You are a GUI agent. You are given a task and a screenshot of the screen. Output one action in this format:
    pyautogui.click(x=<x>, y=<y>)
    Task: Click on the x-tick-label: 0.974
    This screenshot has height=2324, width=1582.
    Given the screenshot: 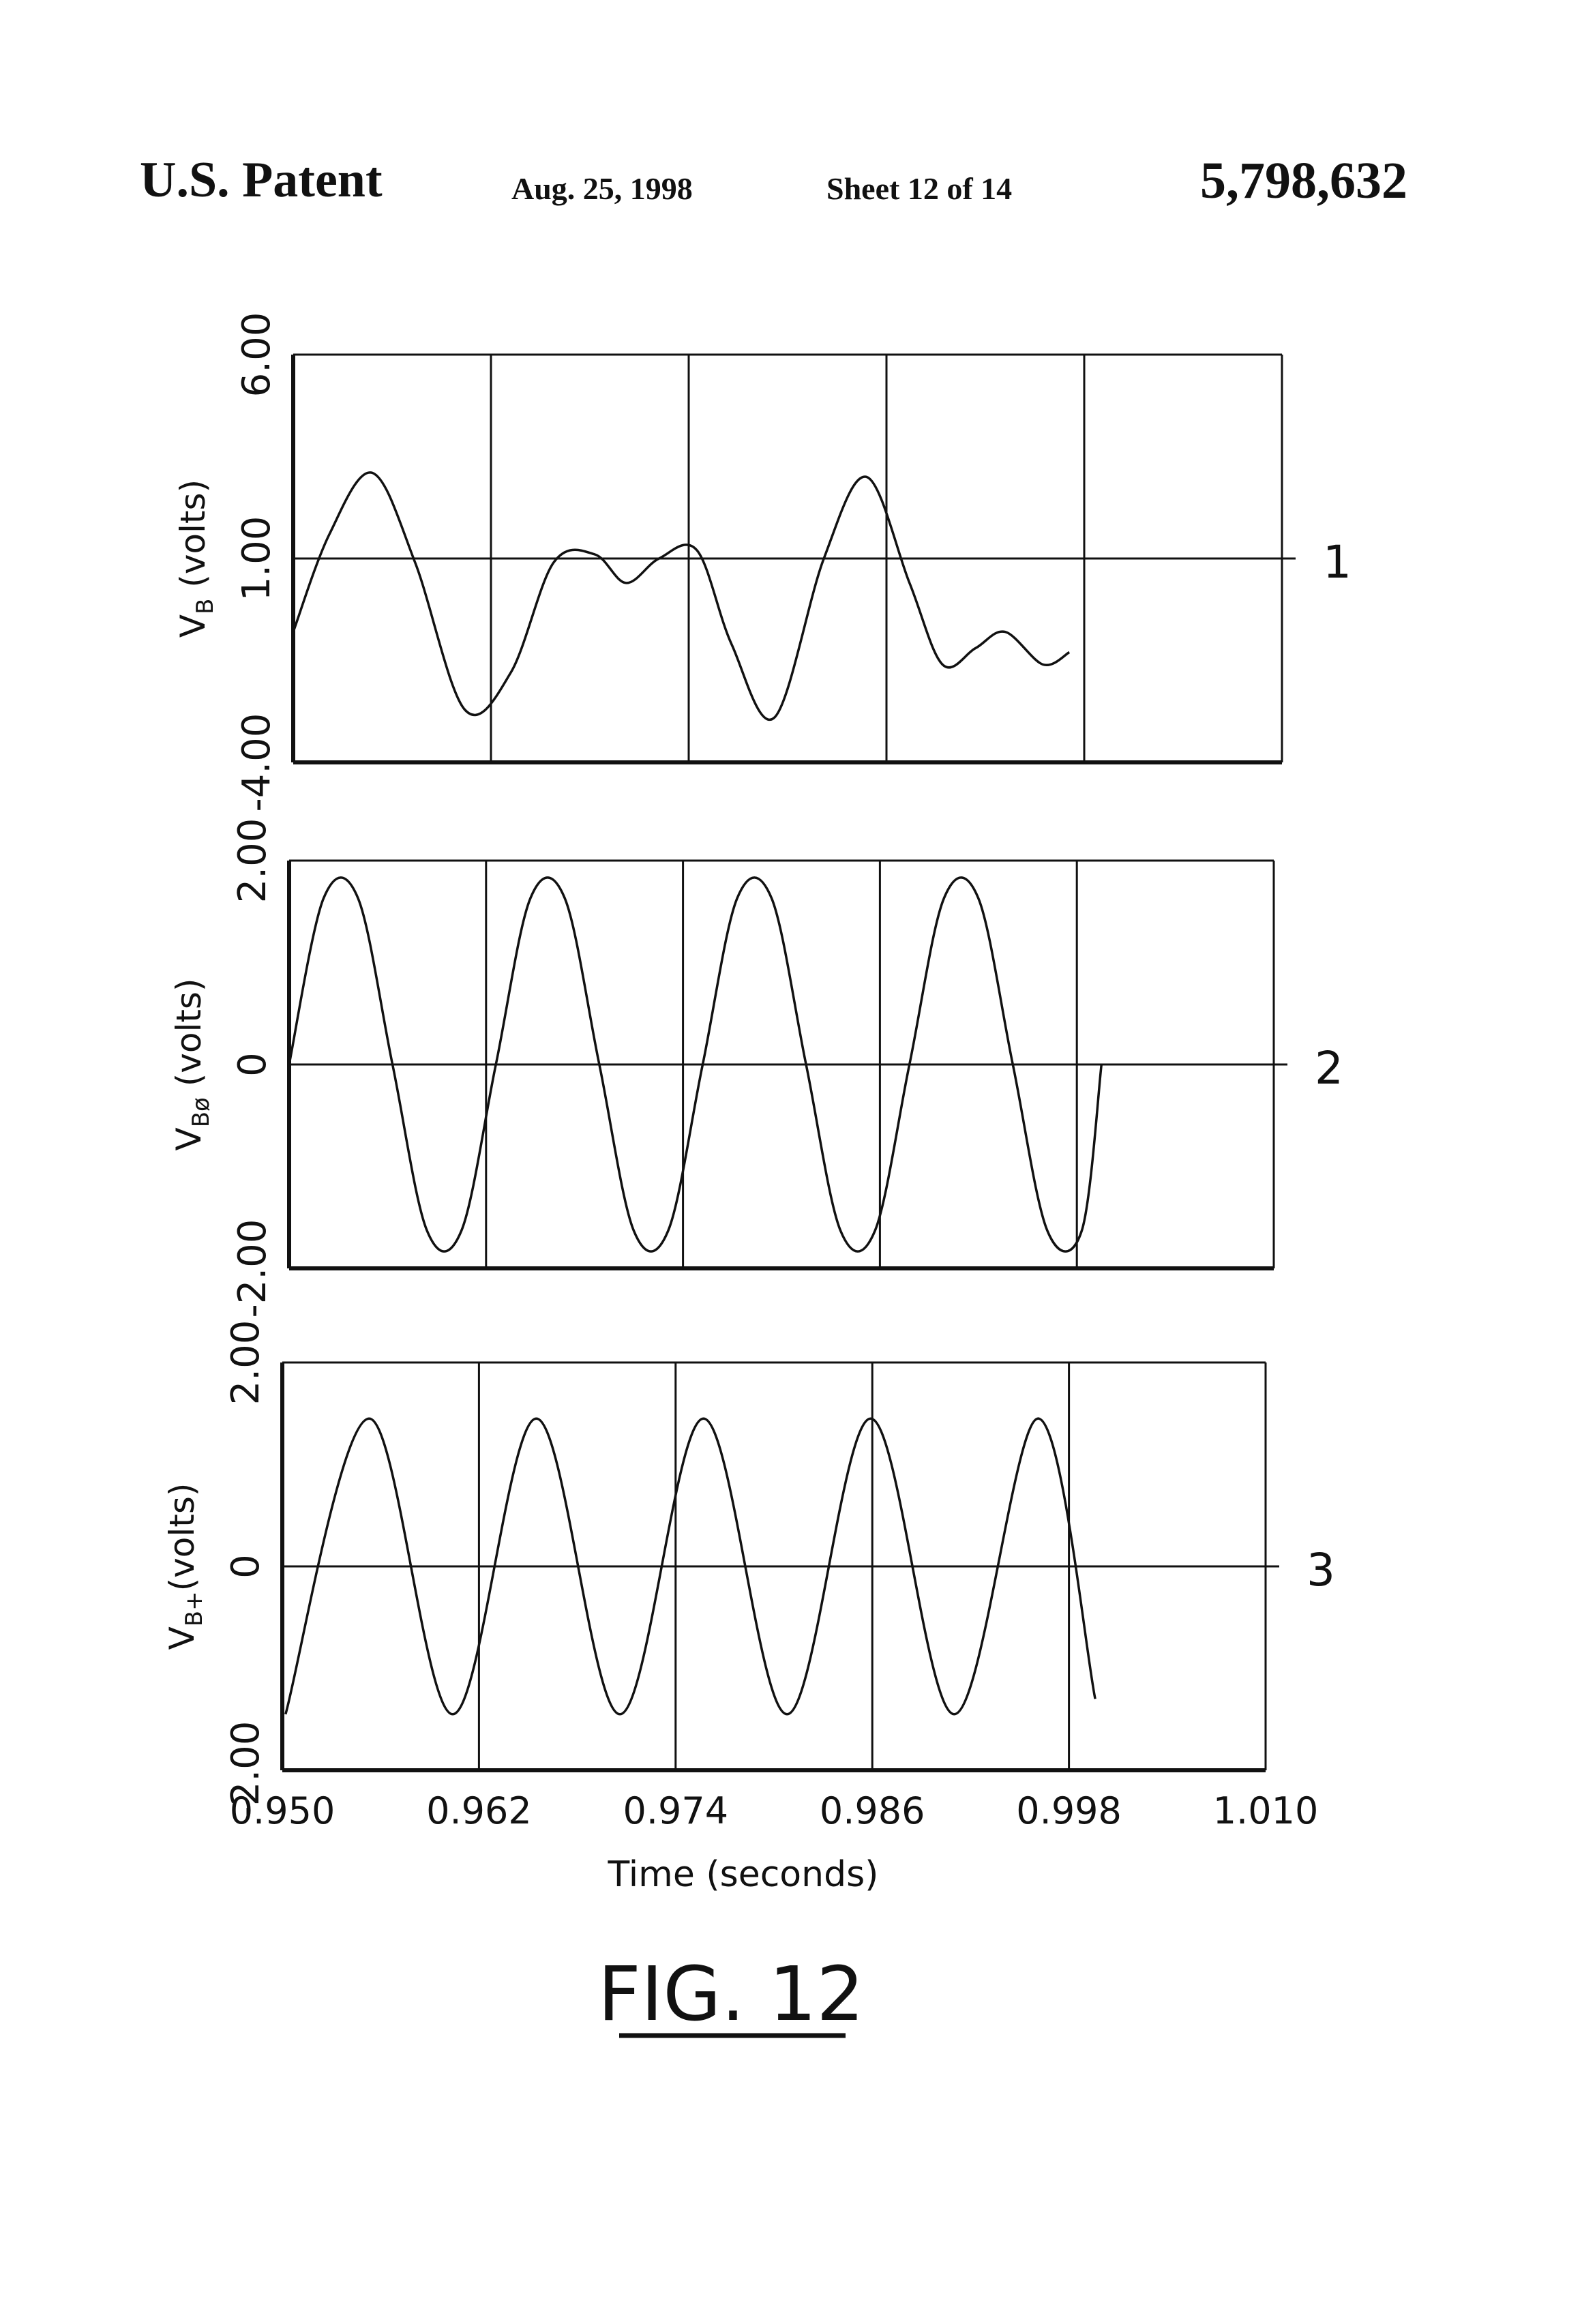 What is the action you would take?
    pyautogui.click(x=676, y=1810)
    